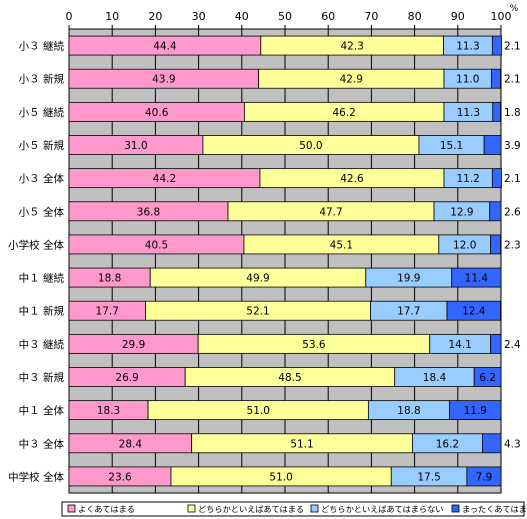 The width and height of the screenshot is (527, 519). I want to click on x-tick-label: 20, so click(155, 16).